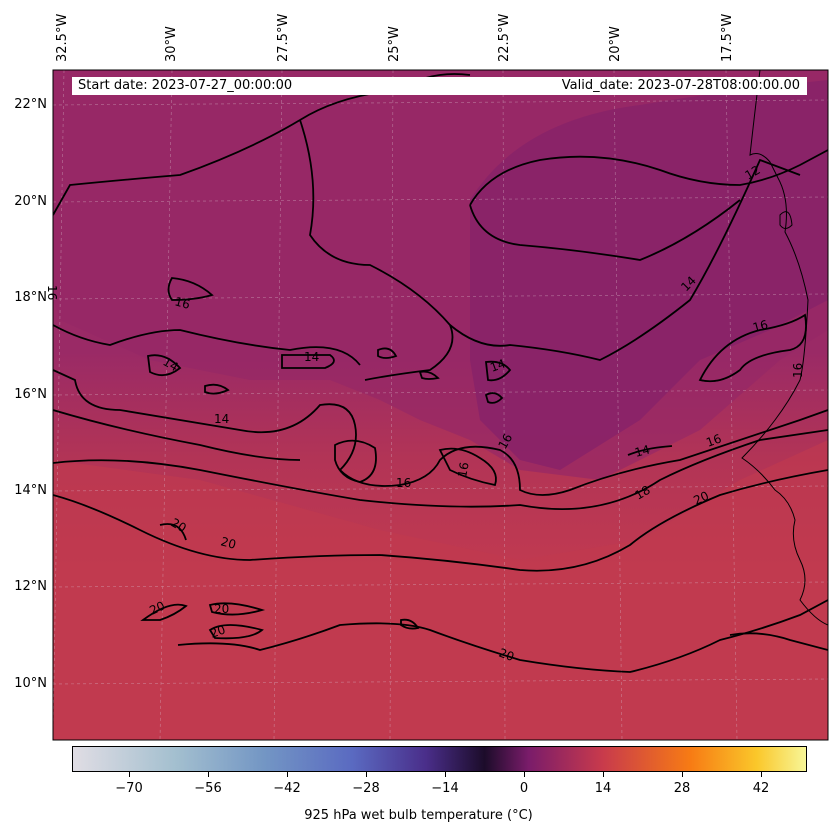 The image size is (837, 837). What do you see at coordinates (208, 788) in the screenshot?
I see `colorbar-tick-label: −56` at bounding box center [208, 788].